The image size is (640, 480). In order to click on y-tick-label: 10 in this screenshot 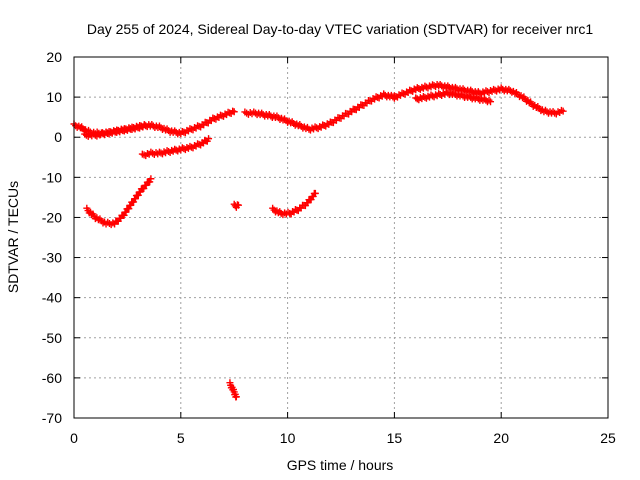, I will do `click(54, 97)`.